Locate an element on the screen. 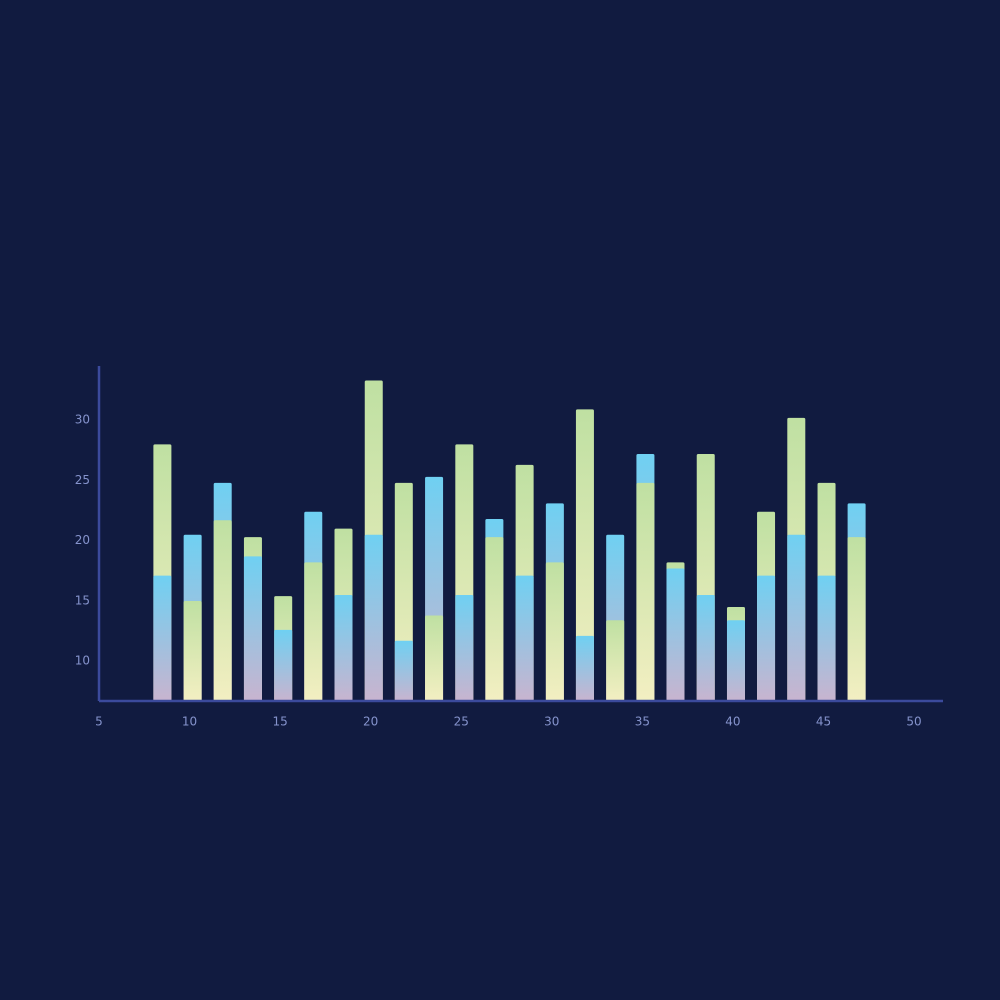 The height and width of the screenshot is (1000, 1000). y-tick-label: 10 is located at coordinates (82, 661).